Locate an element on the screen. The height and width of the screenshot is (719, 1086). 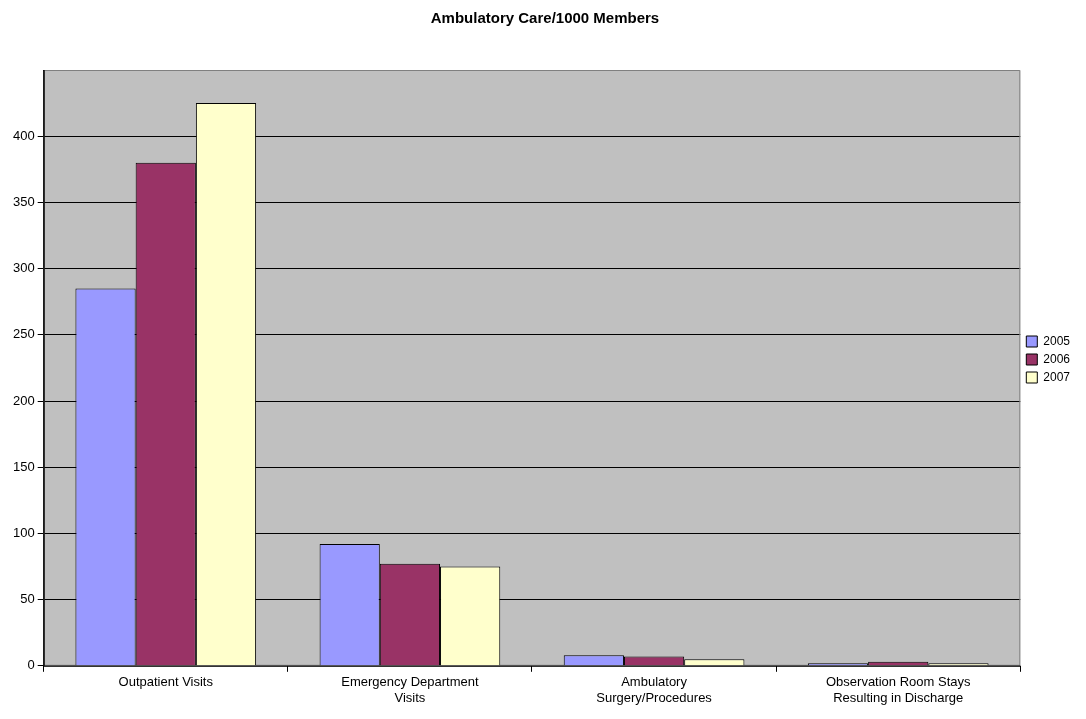
y-tick-label: 200 is located at coordinates (23, 400).